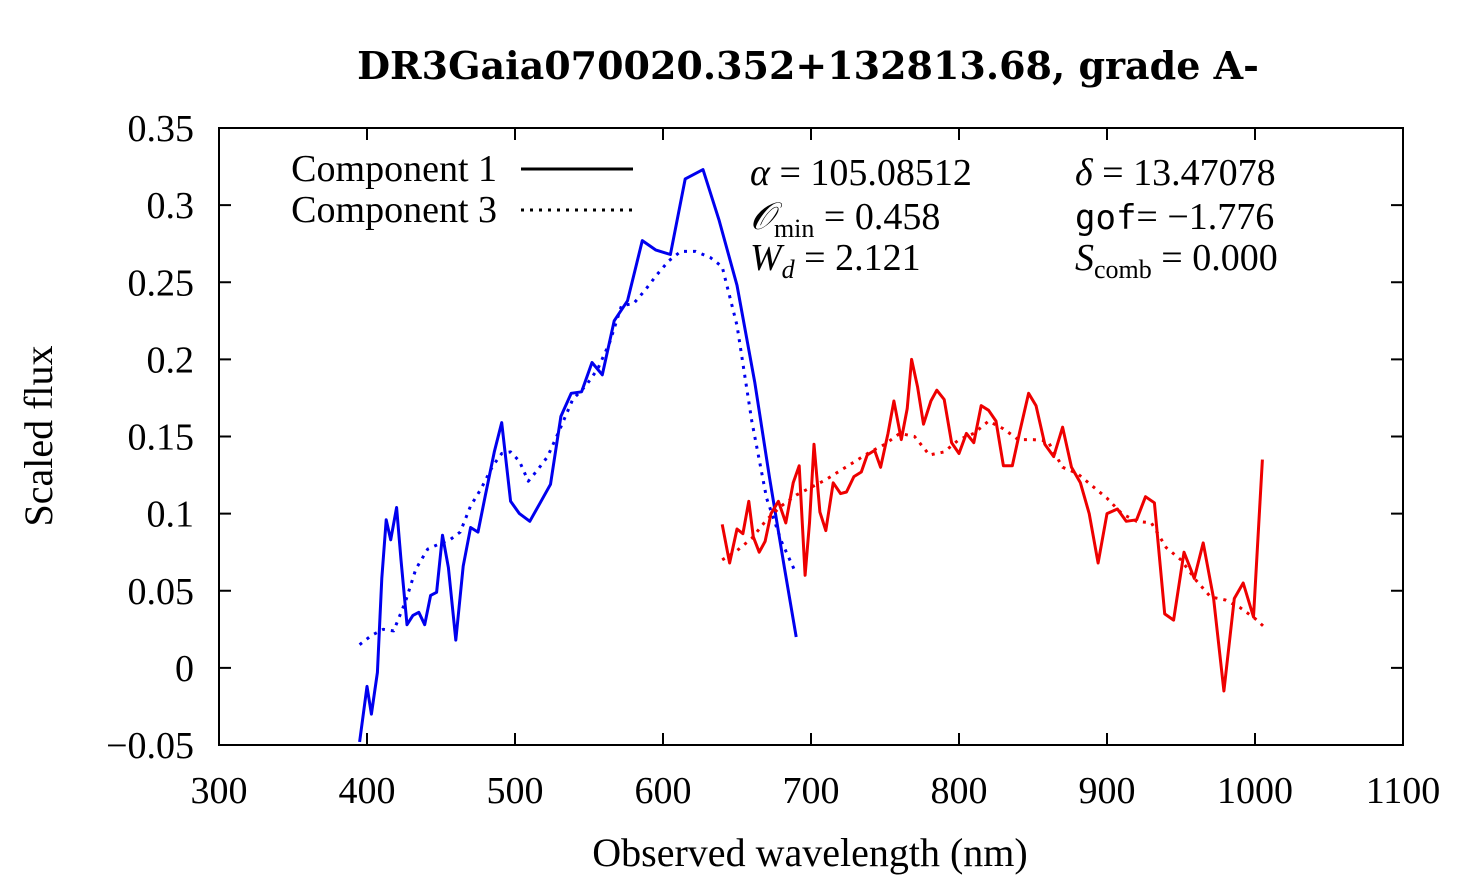  I want to click on y-tick-label: 0.15, so click(161, 438).